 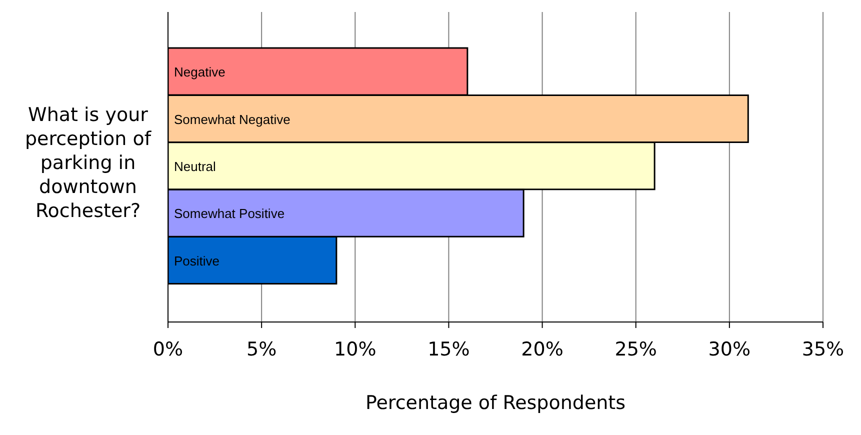 I want to click on y-tick-label: Negative, so click(x=200, y=72).